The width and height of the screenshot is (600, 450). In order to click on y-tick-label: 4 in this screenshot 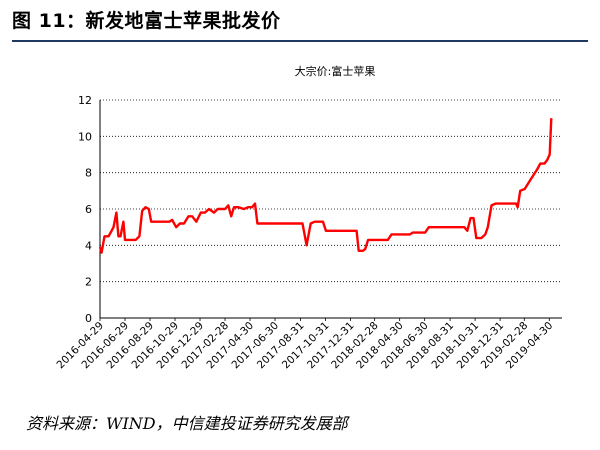, I will do `click(88, 245)`.